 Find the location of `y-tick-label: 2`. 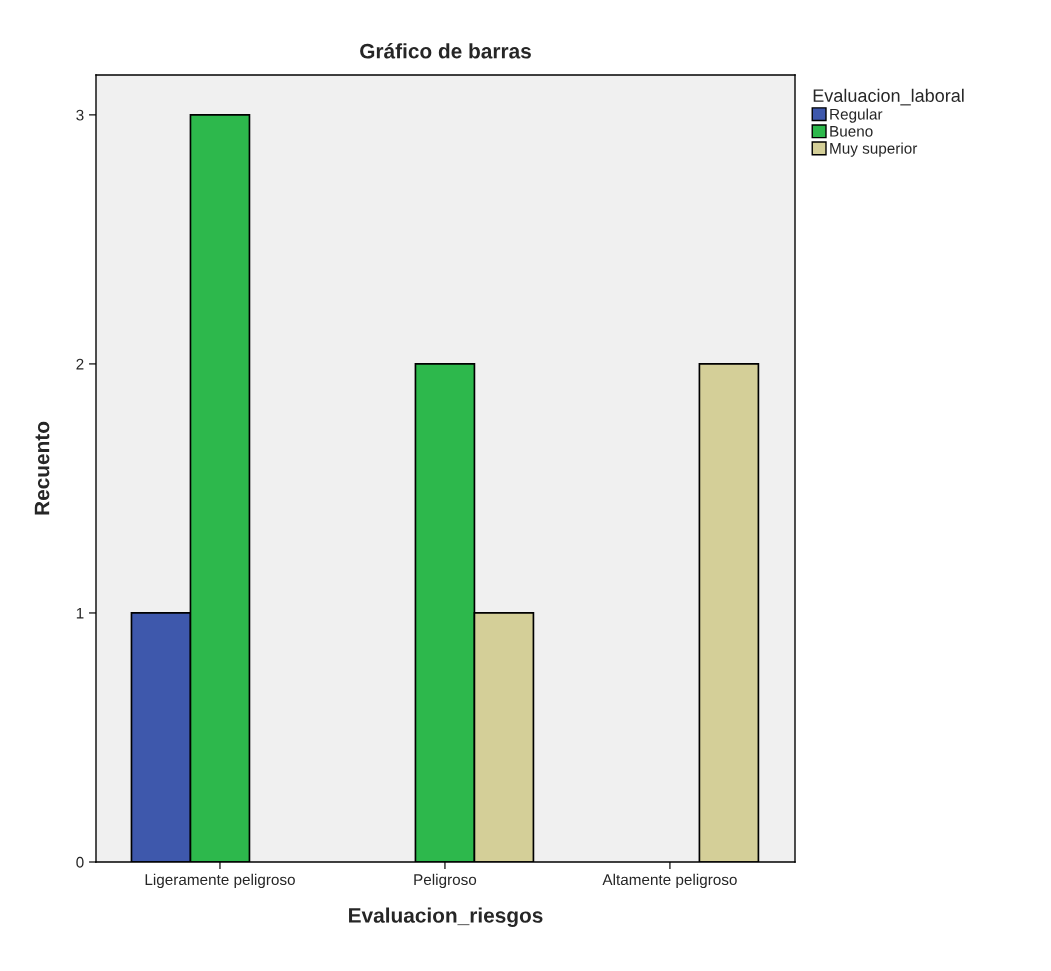

y-tick-label: 2 is located at coordinates (80, 364).